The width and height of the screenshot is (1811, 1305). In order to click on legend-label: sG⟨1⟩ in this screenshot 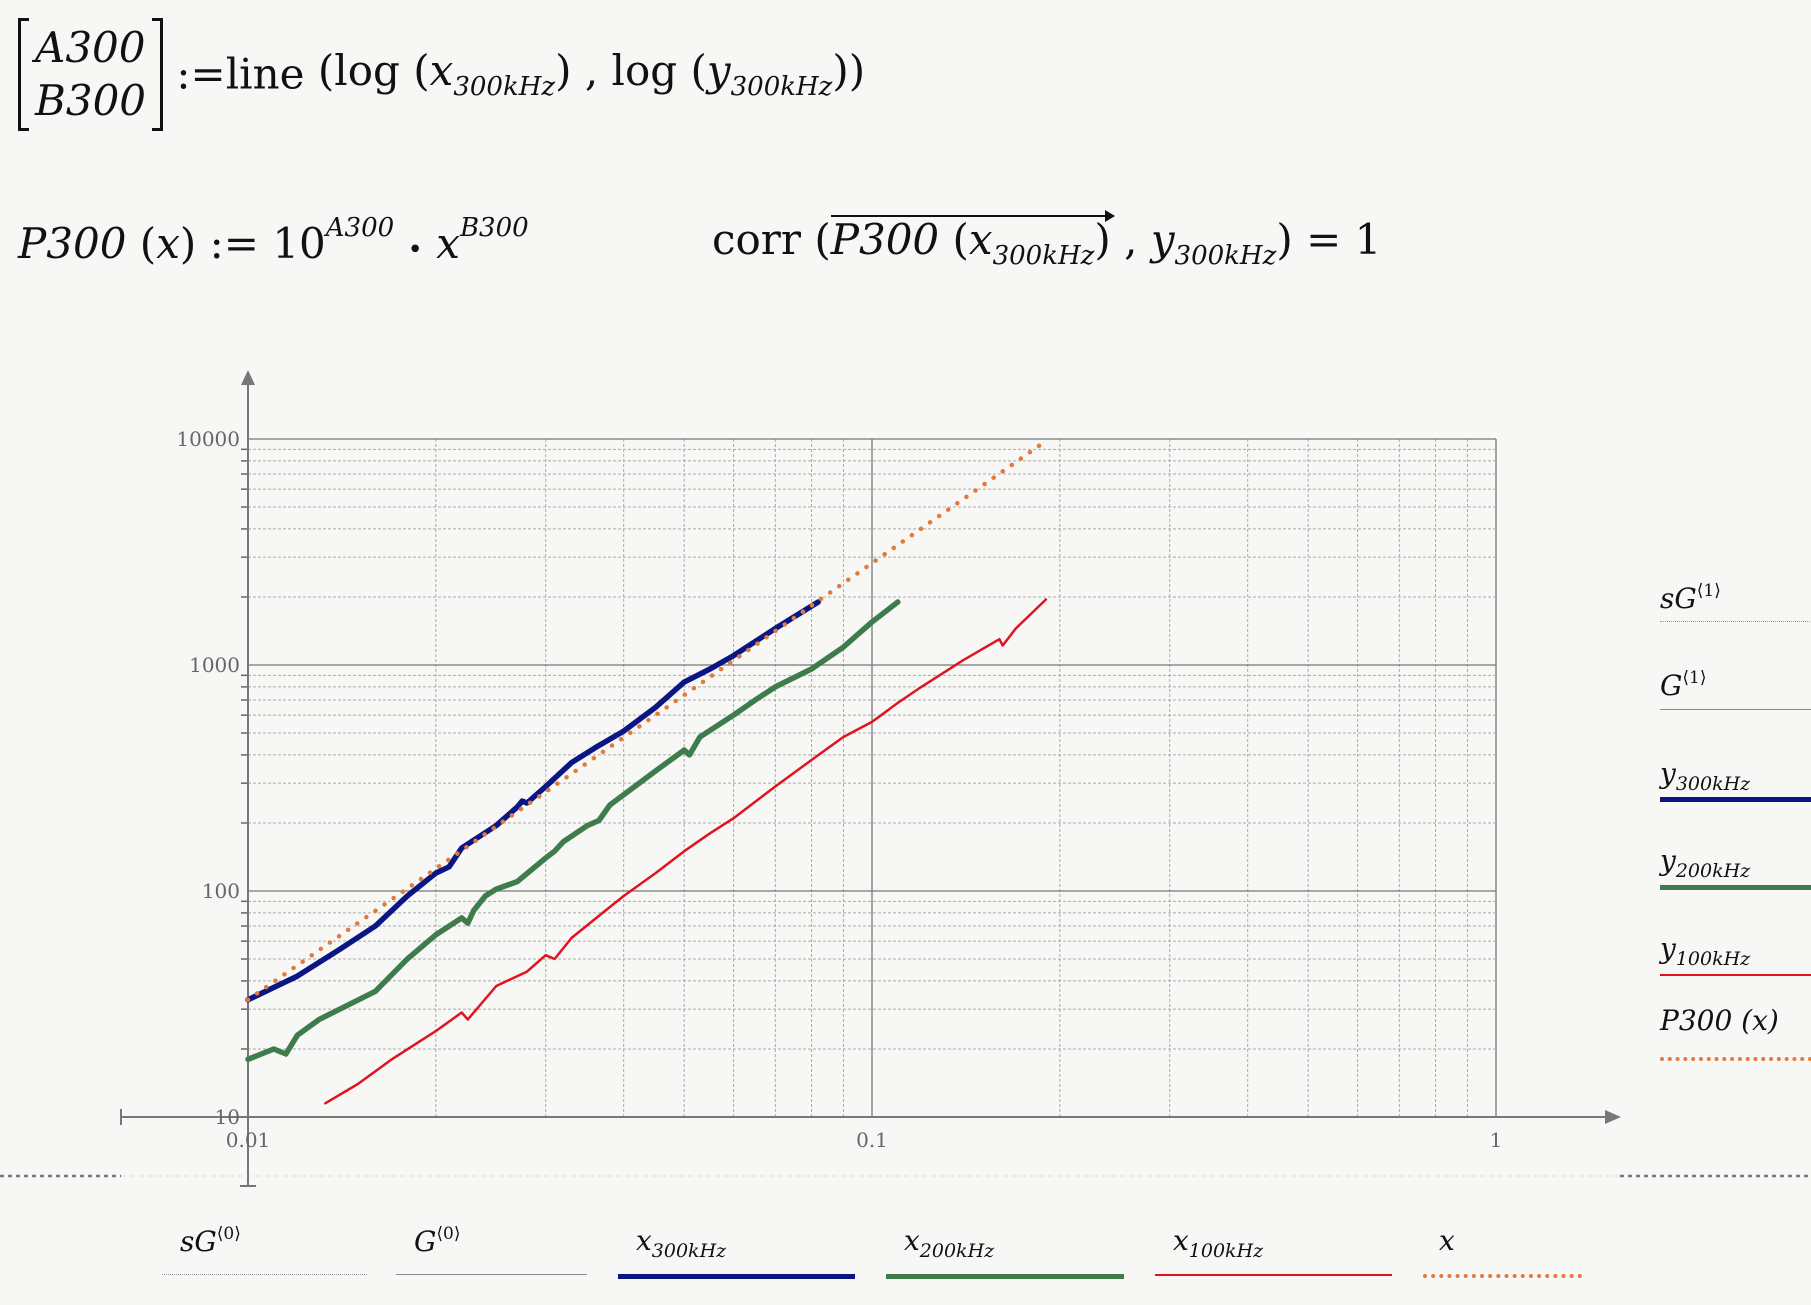, I will do `click(1690, 598)`.